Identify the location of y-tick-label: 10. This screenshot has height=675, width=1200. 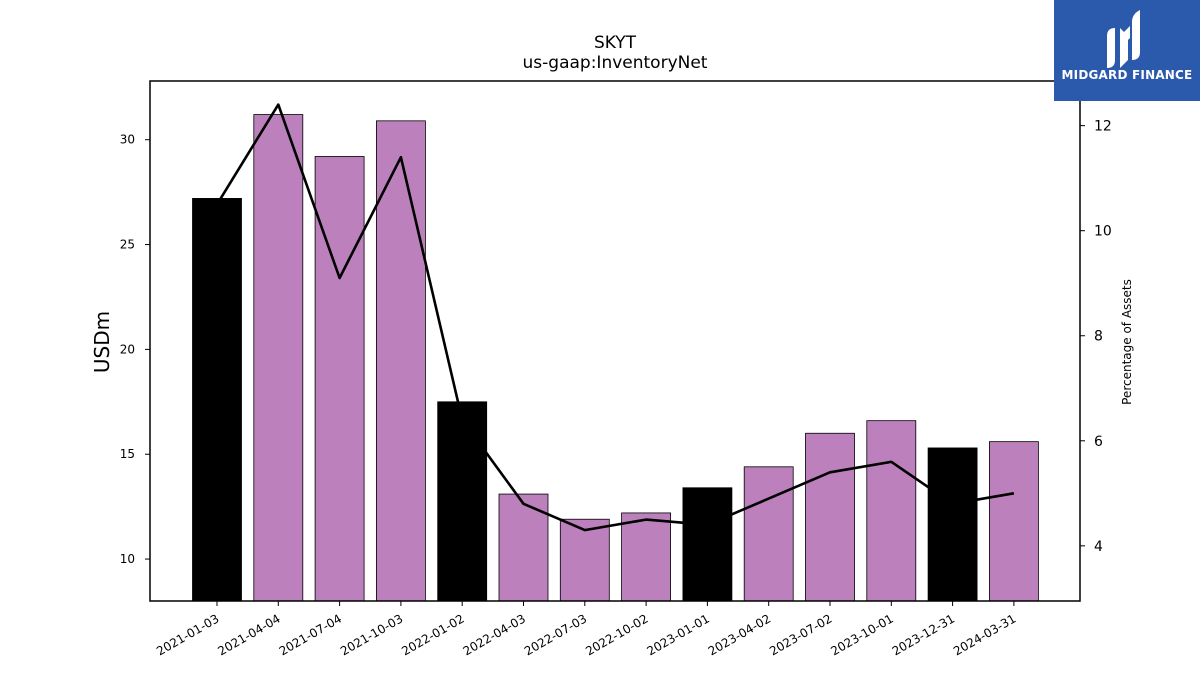
(127, 559).